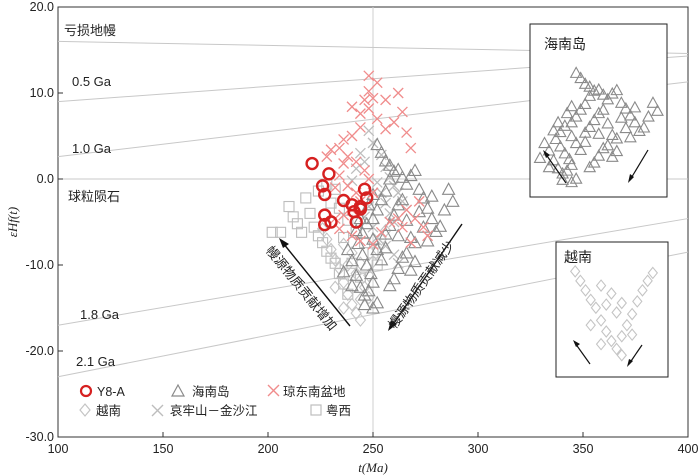 The image size is (700, 476). I want to click on inset-vietnam-arrow-left, so click(582, 353).